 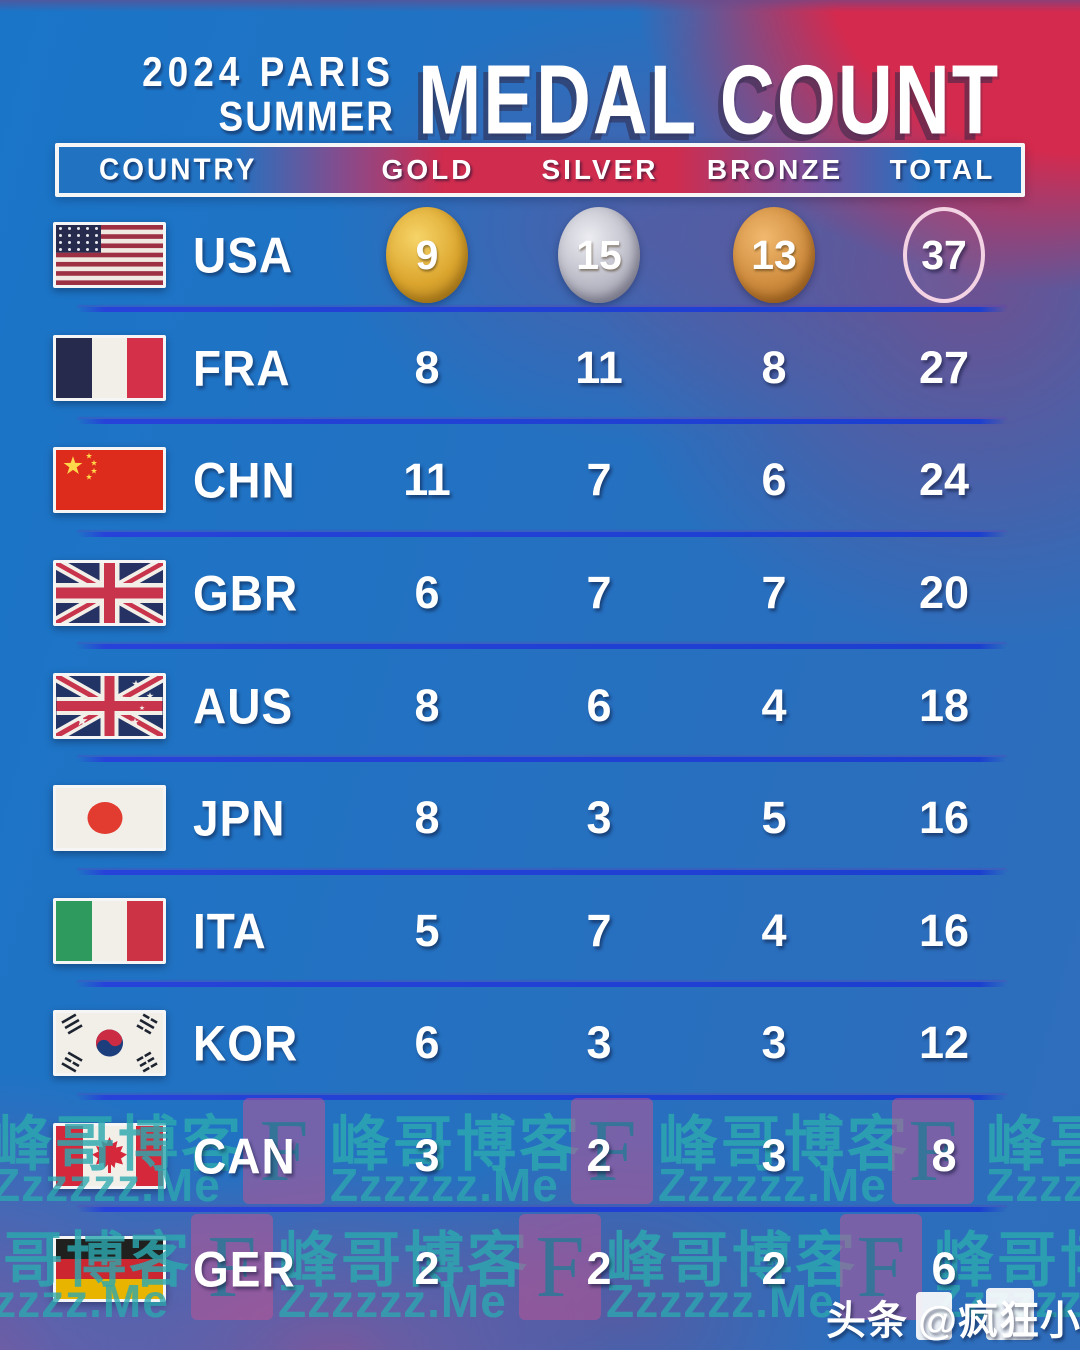 I want to click on author-handle: @疯狂小鹏哥, so click(x=999, y=1321).